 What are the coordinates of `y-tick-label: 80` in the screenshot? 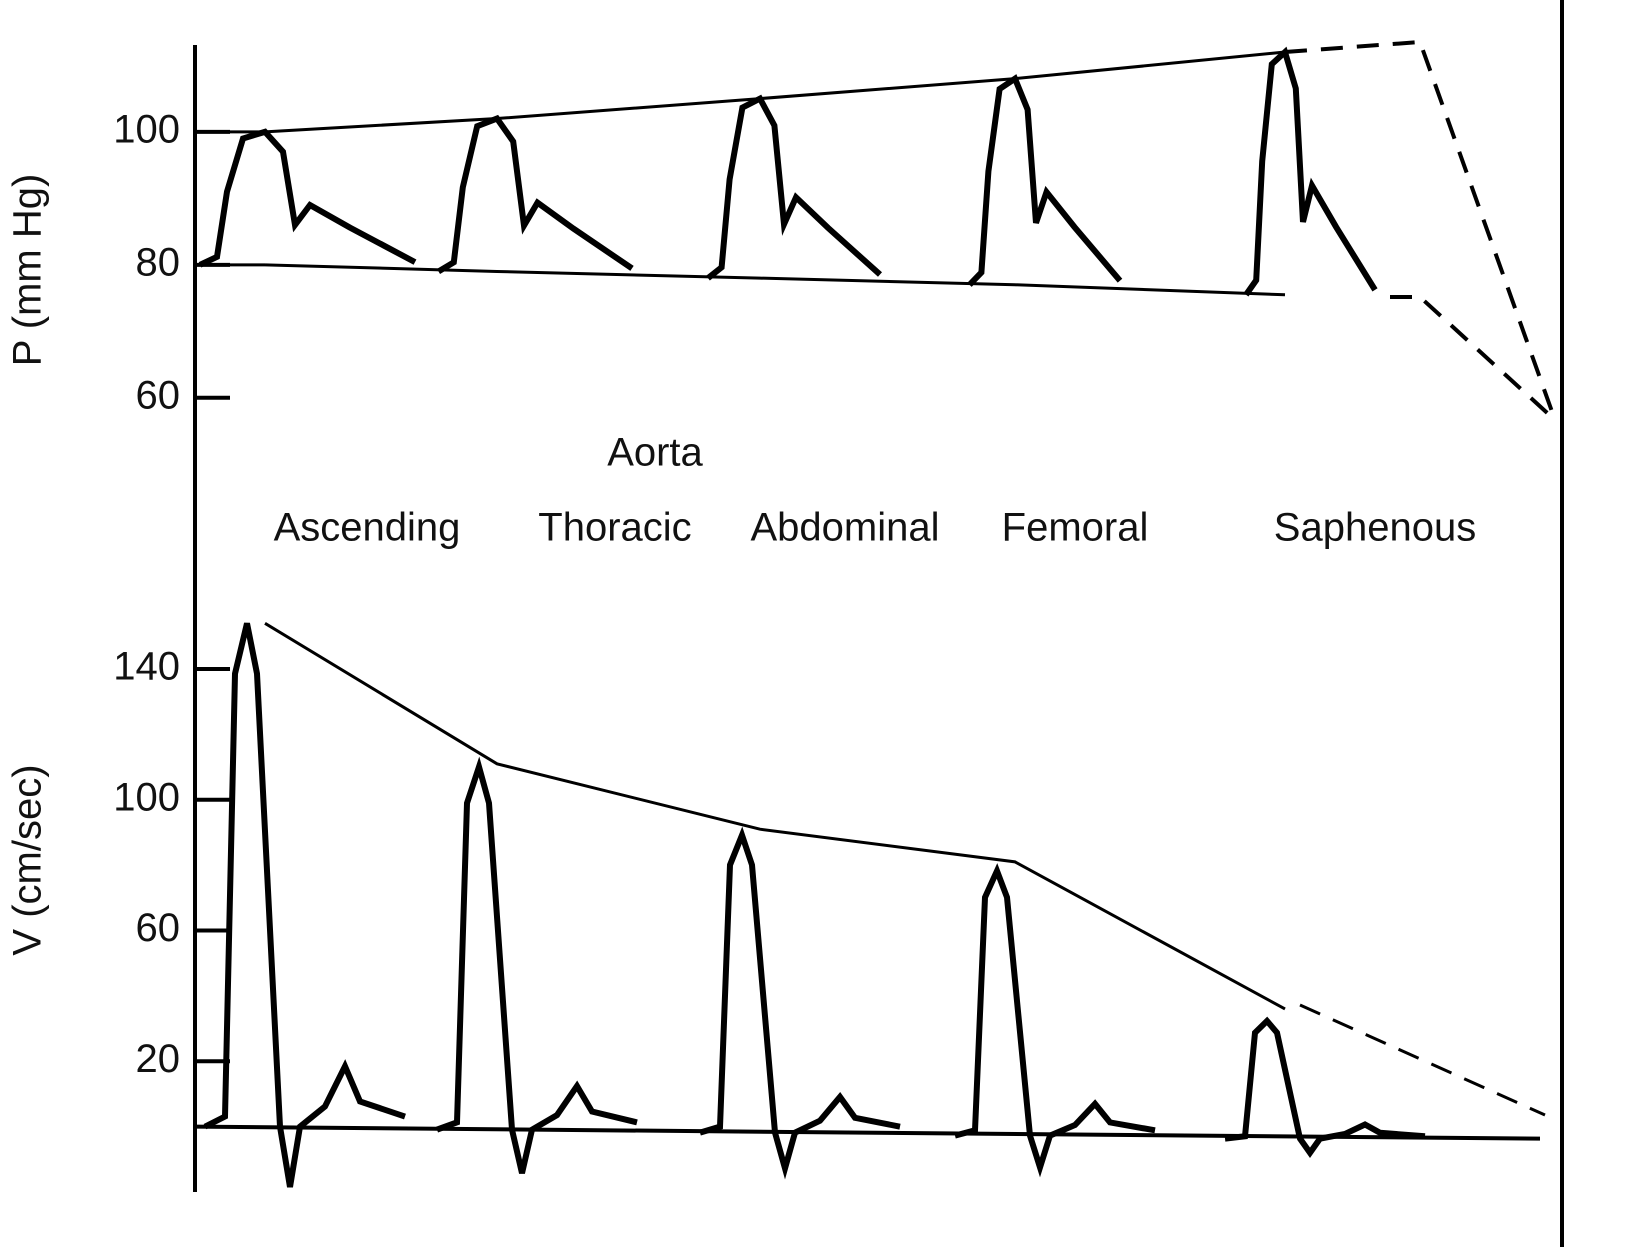 It's located at (158, 262).